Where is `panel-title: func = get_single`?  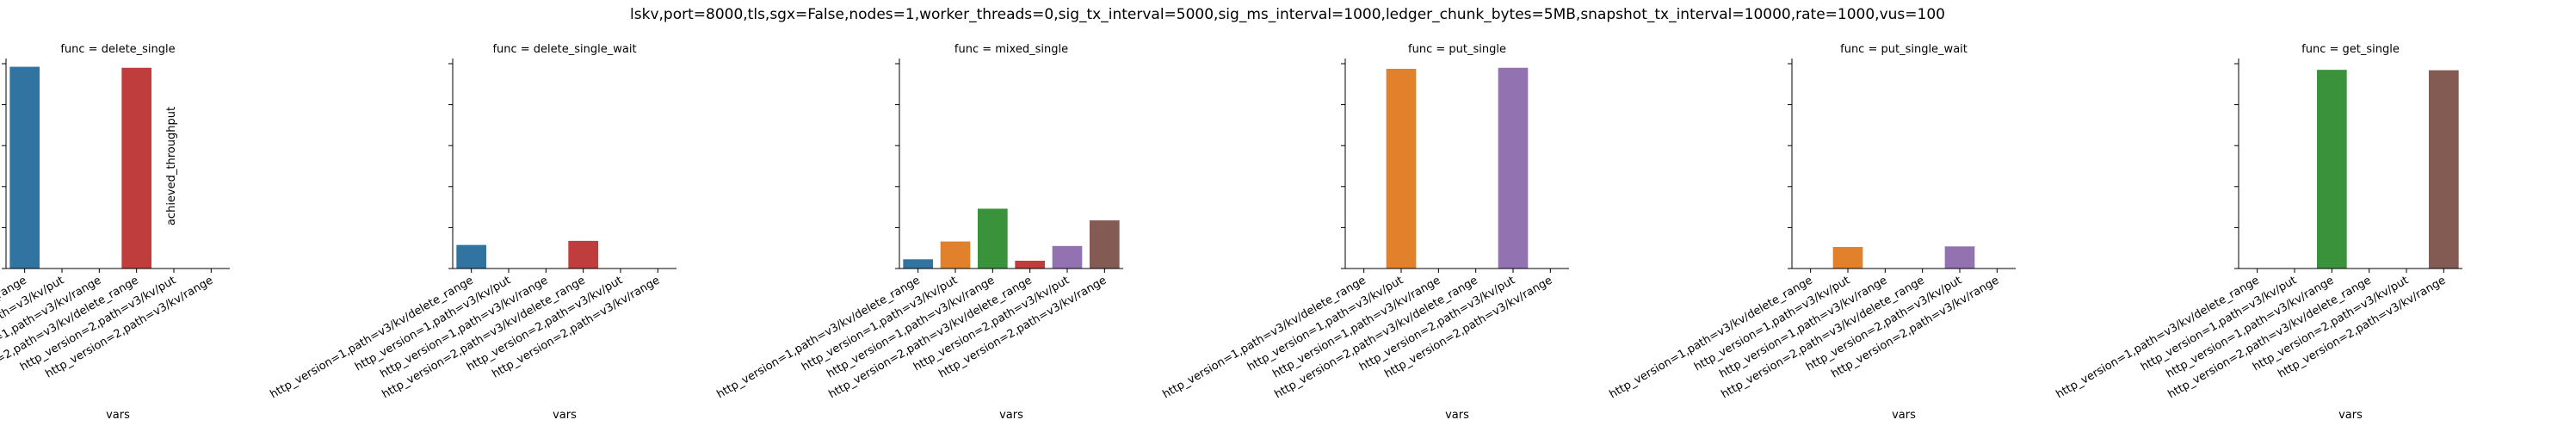 panel-title: func = get_single is located at coordinates (2350, 49).